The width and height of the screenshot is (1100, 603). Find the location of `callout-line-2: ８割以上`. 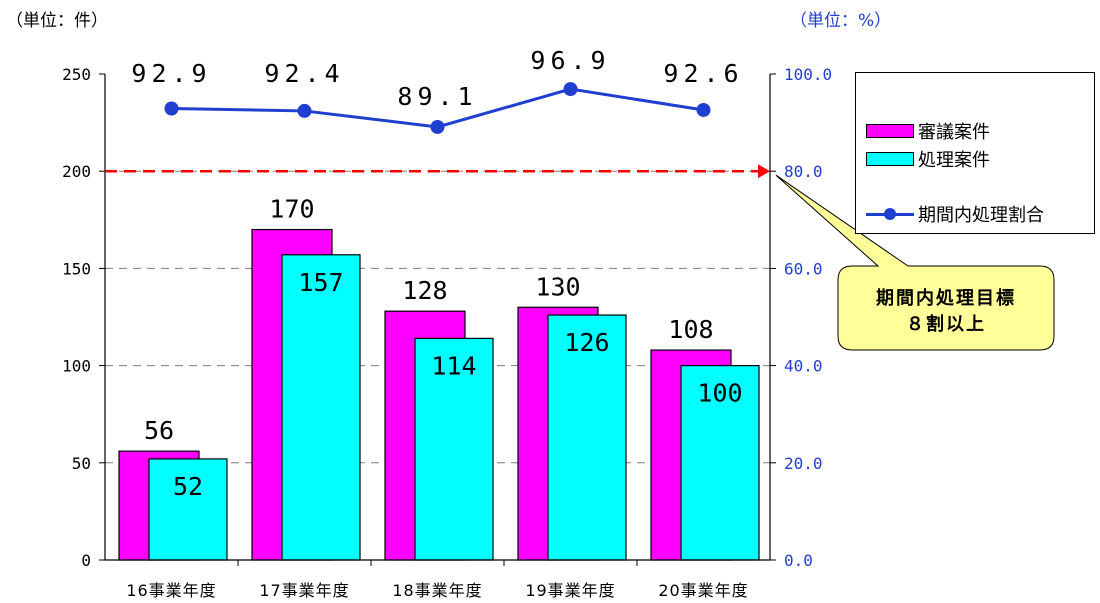

callout-line-2: ８割以上 is located at coordinates (946, 324).